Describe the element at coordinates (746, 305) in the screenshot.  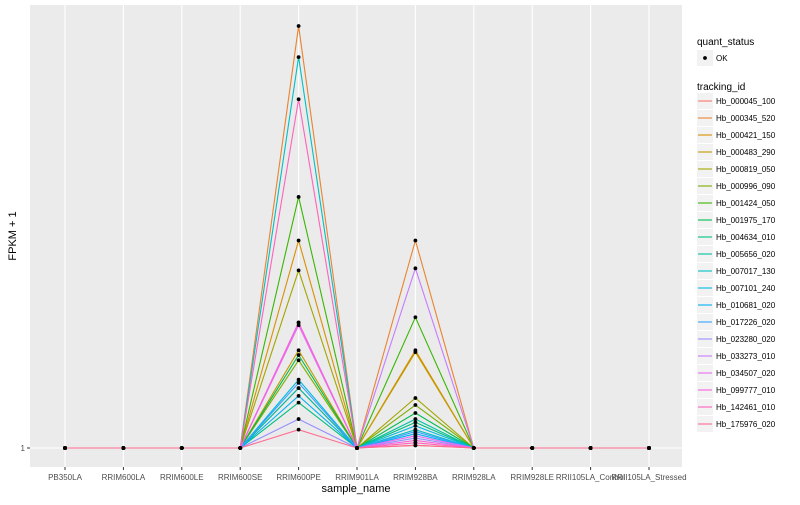
I see `legend-label: Hb_010681_020` at that location.